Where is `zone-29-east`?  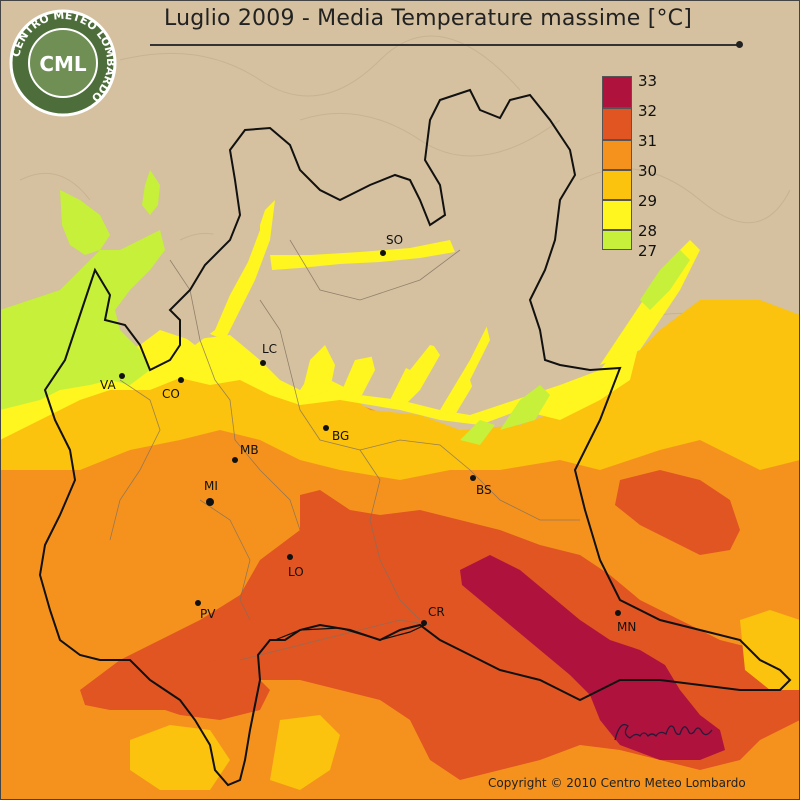
zone-29-east is located at coordinates (770, 650).